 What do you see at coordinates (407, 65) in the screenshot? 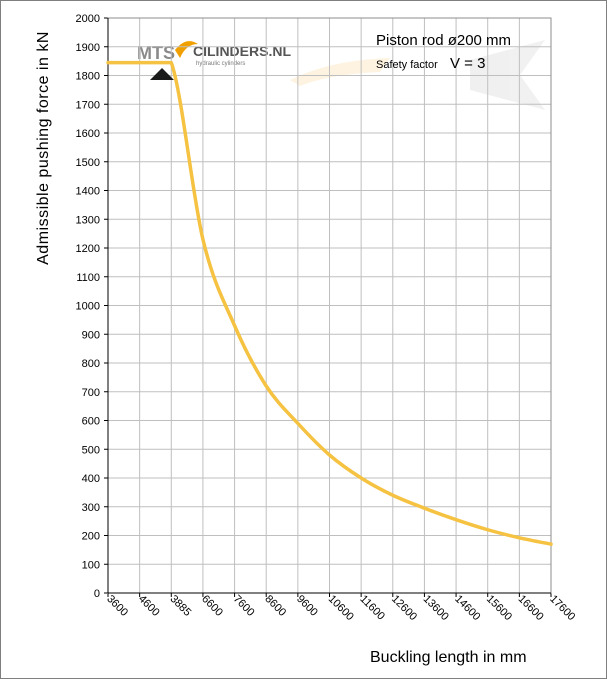
I see `annotation-safety-label: Safety factor` at bounding box center [407, 65].